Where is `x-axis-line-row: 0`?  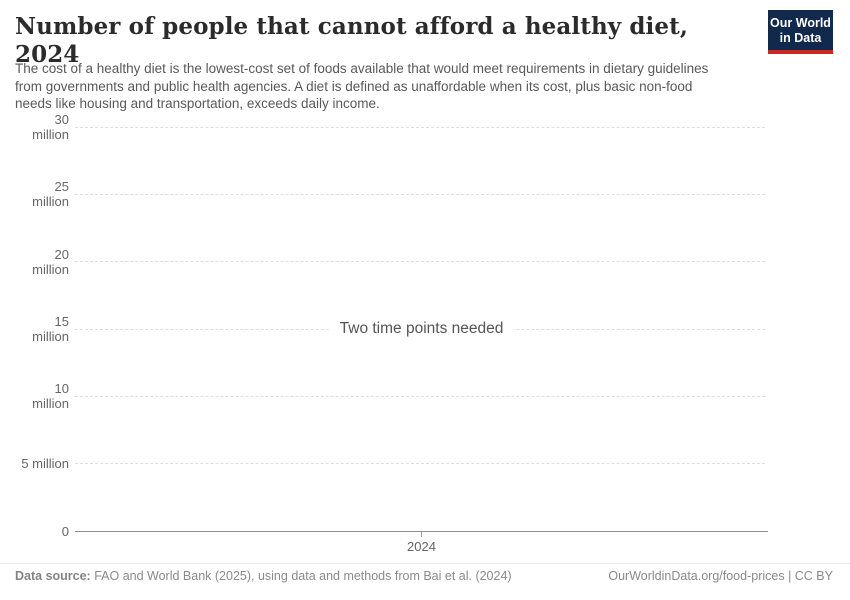
x-axis-line-row: 0 is located at coordinates (391, 531).